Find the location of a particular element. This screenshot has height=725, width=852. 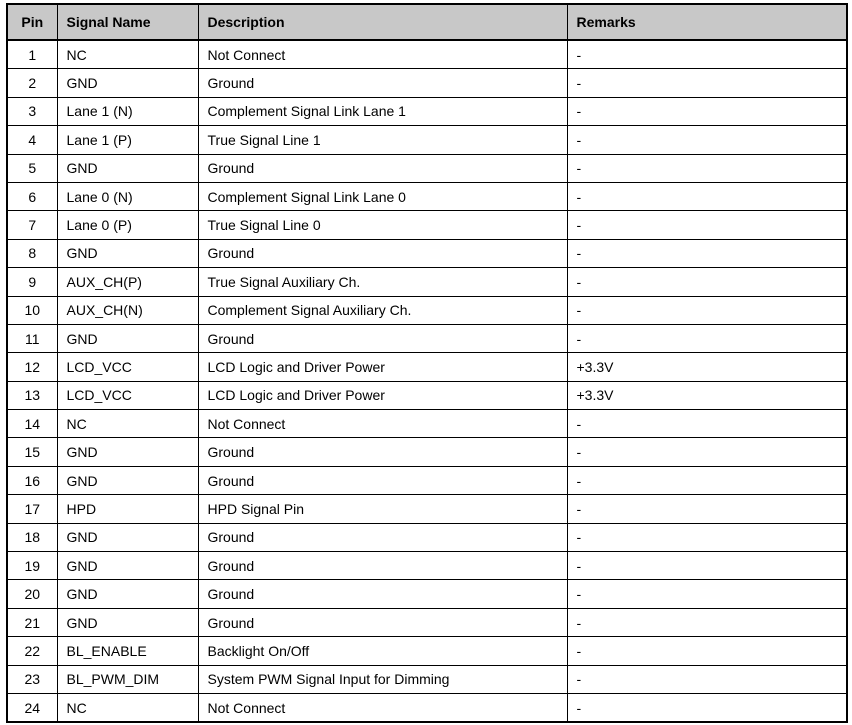

pin-cell: 5 is located at coordinates (32, 168).